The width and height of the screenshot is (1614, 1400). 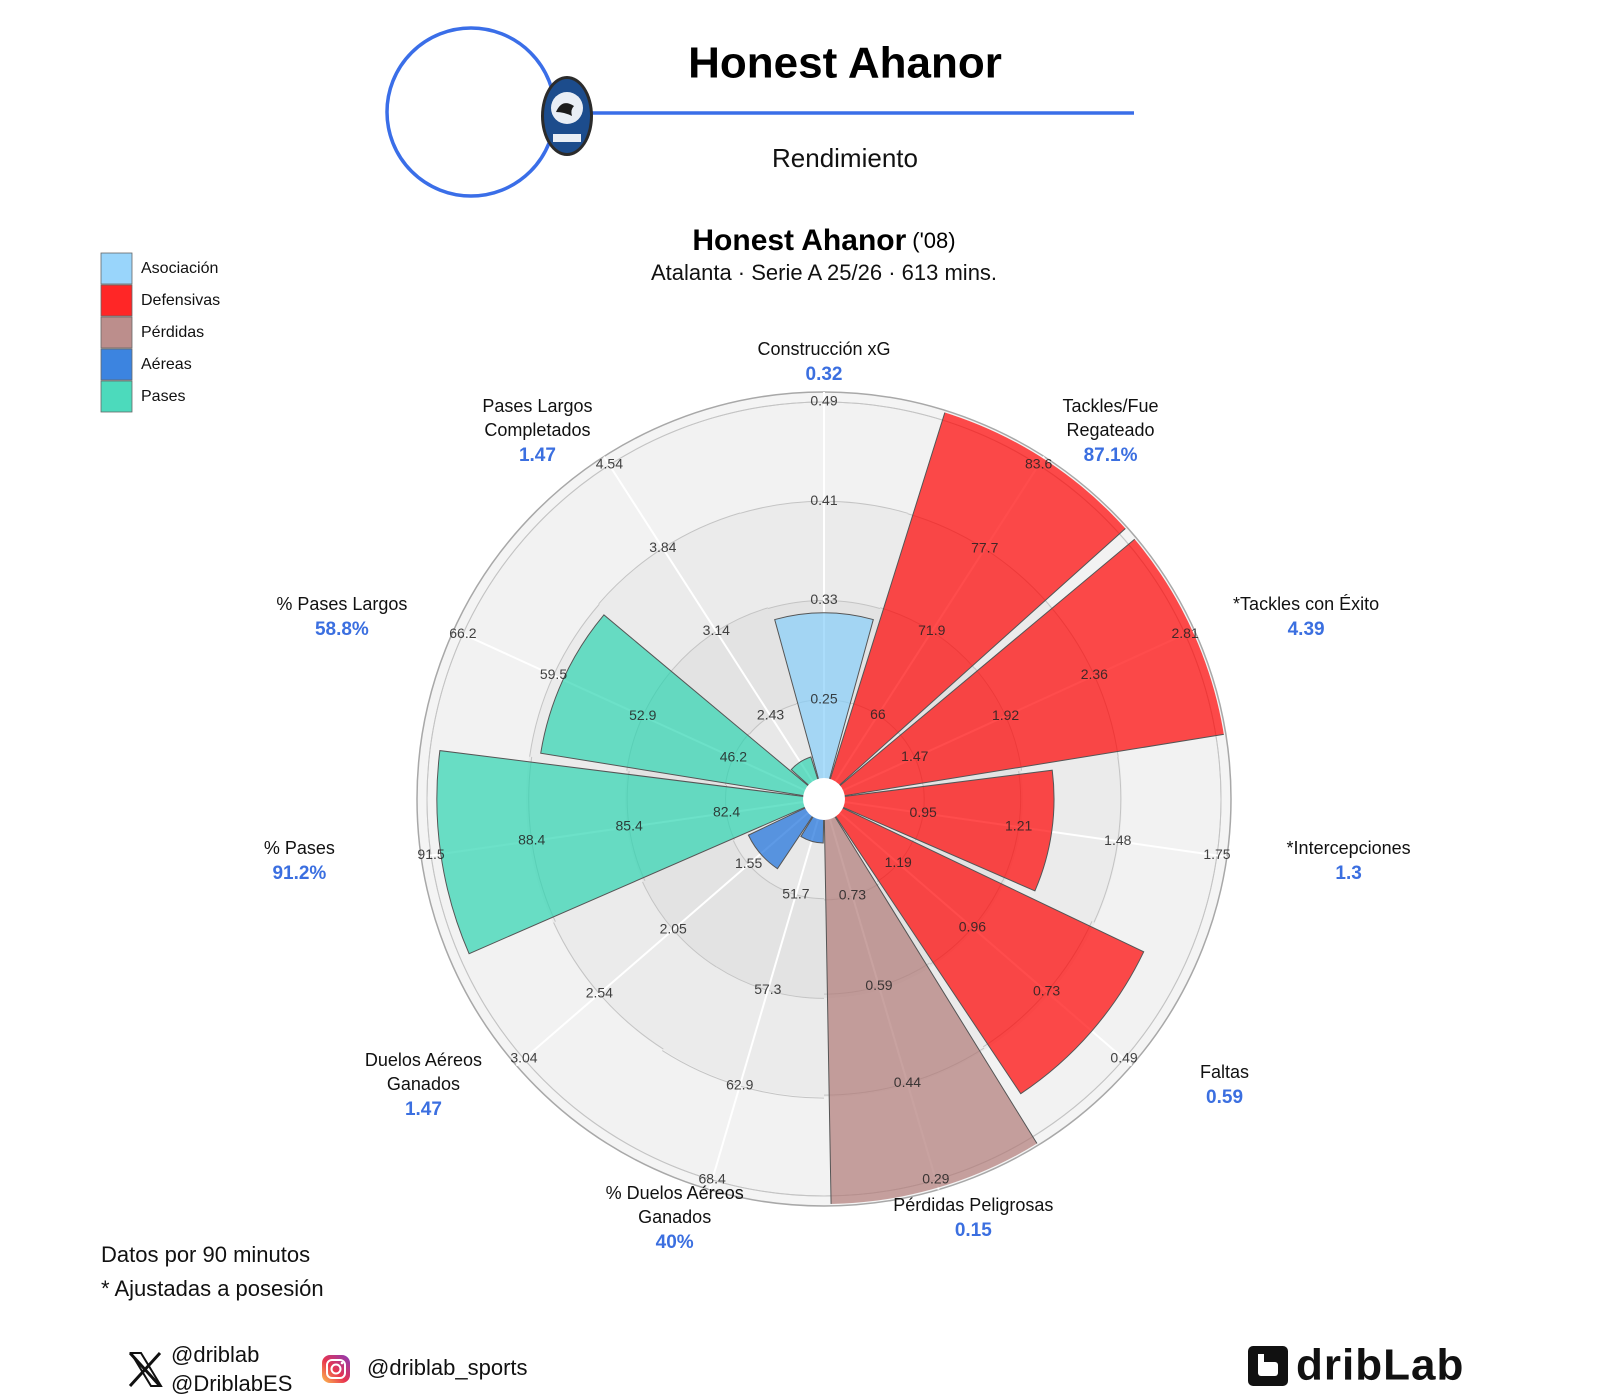 I want to click on tick-label: 0.96, so click(x=972, y=926).